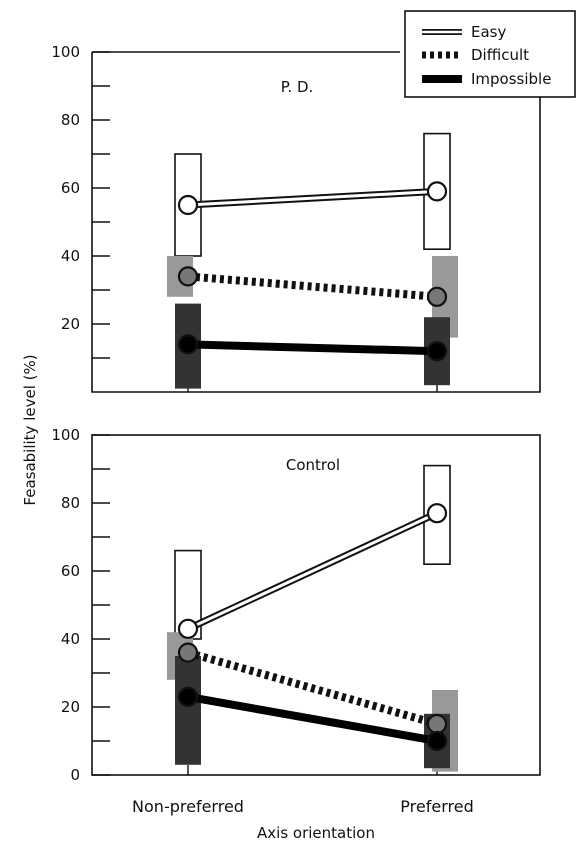  Describe the element at coordinates (436, 806) in the screenshot. I see `x-tick-label-preferred: Preferred` at that location.